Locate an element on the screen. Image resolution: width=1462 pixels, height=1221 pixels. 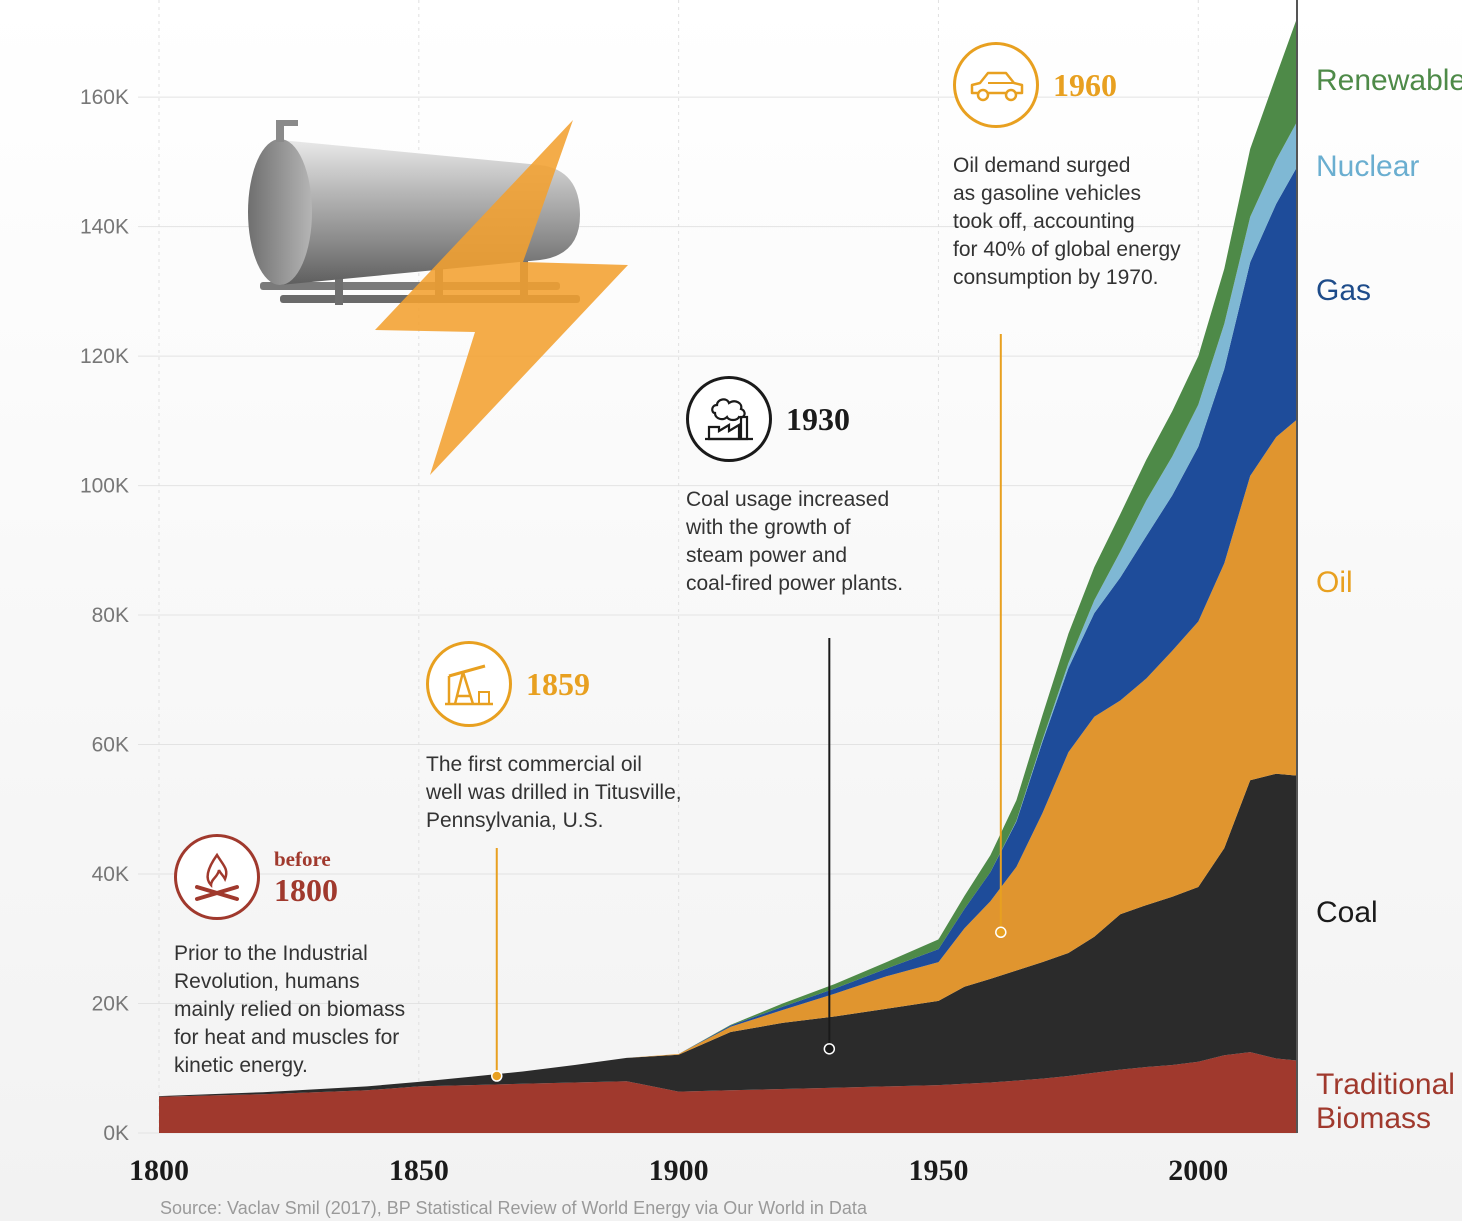
series-label: Renewables is located at coordinates (1389, 80).